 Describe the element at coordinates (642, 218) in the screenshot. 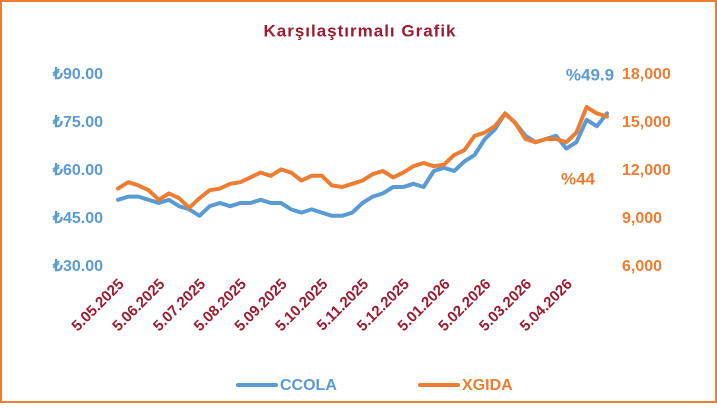

I see `y2-tick-label: 9,000` at that location.